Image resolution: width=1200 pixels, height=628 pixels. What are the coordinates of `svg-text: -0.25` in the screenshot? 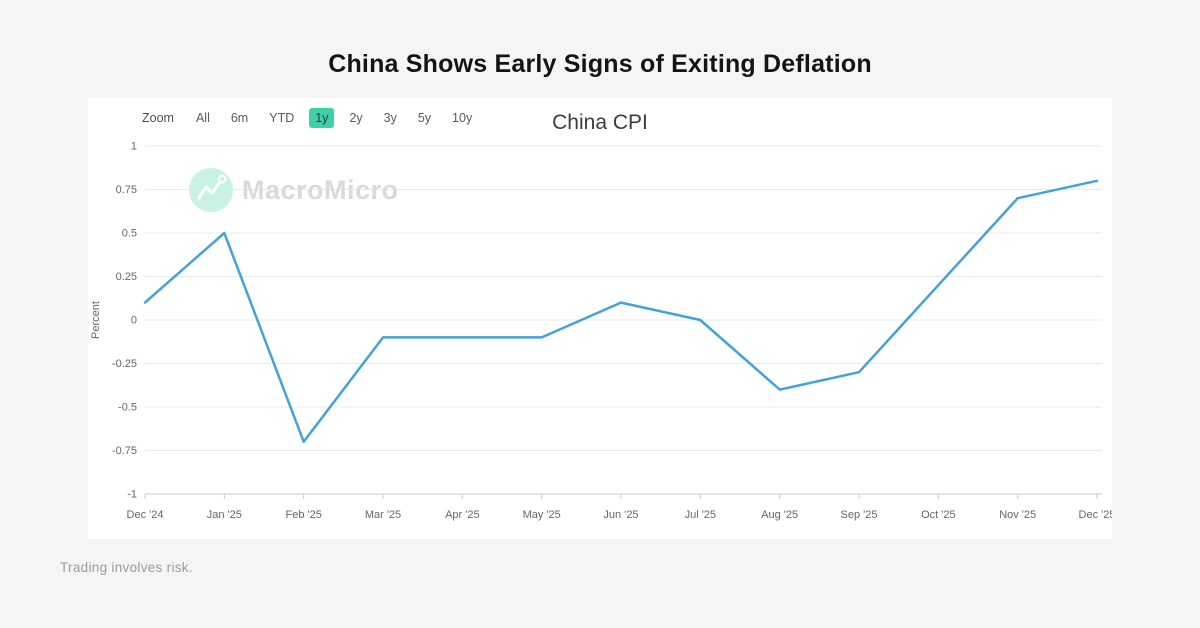 It's located at (124, 364).